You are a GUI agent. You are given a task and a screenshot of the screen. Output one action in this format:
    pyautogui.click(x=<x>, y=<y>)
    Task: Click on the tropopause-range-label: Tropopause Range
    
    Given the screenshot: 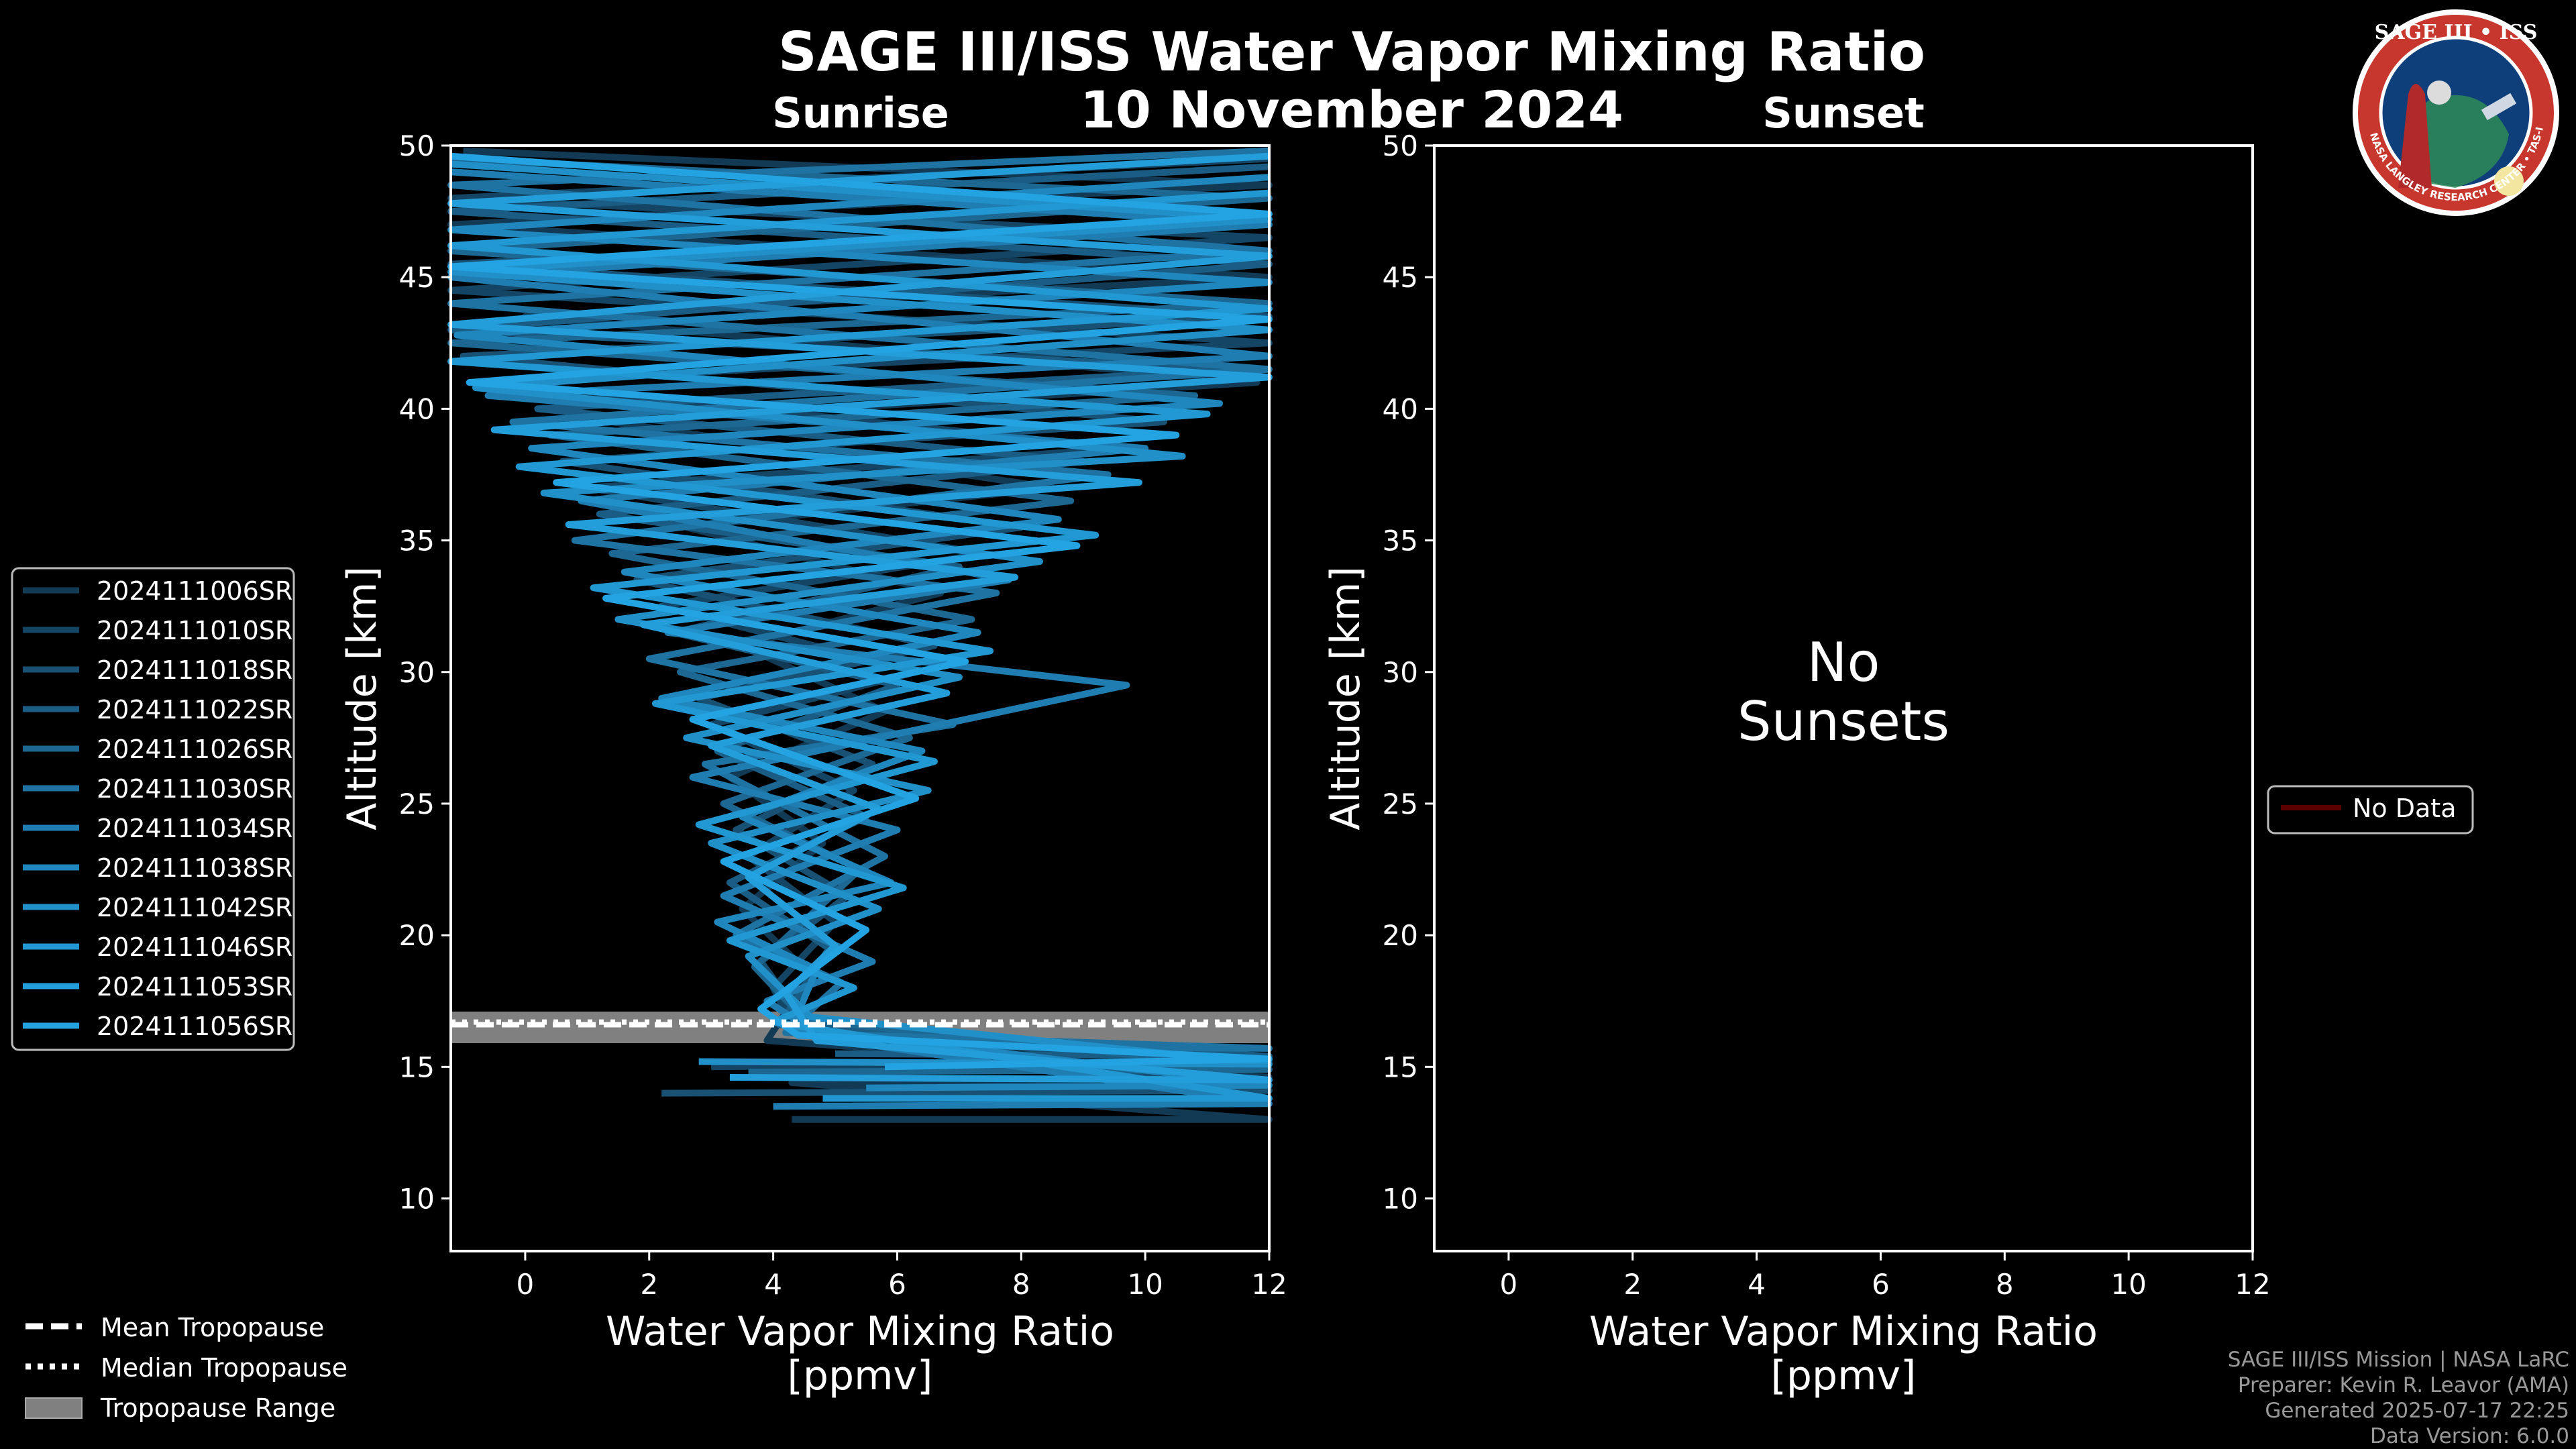 What is the action you would take?
    pyautogui.click(x=217, y=1408)
    